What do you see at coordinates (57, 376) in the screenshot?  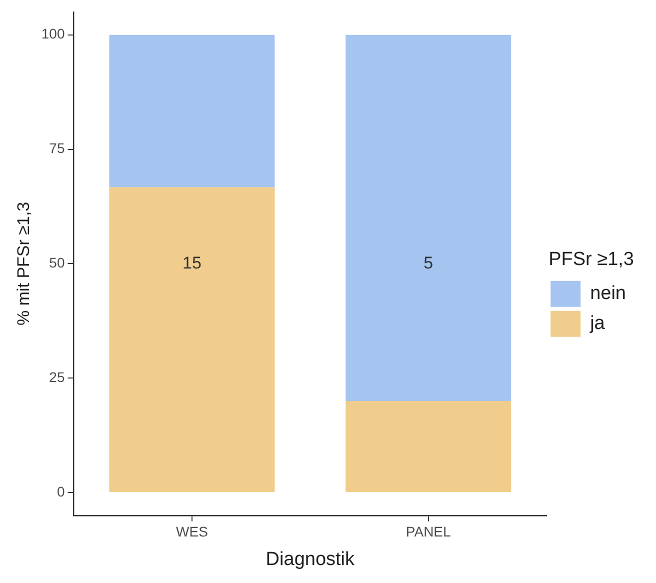 I see `y-tick-label: 25` at bounding box center [57, 376].